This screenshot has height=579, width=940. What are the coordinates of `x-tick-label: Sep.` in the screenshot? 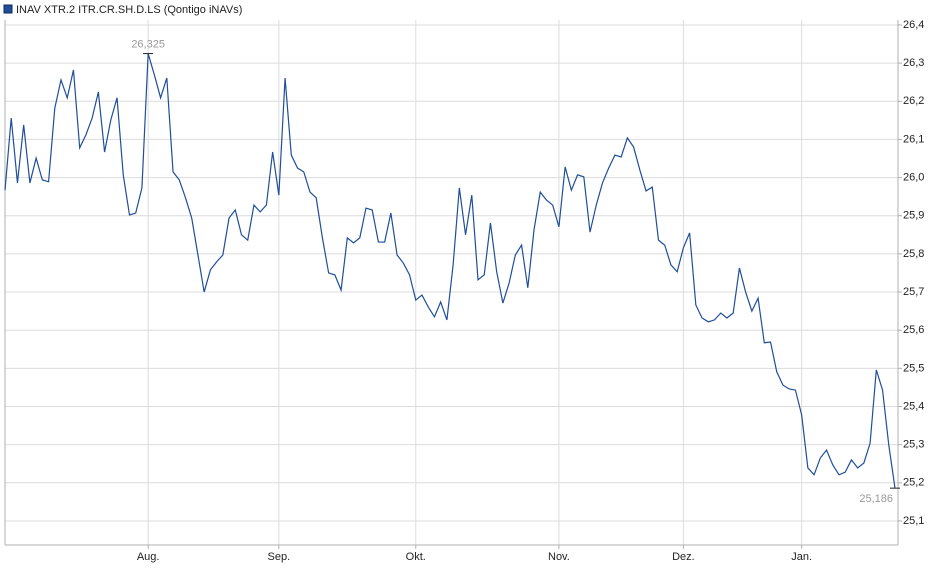 It's located at (279, 557).